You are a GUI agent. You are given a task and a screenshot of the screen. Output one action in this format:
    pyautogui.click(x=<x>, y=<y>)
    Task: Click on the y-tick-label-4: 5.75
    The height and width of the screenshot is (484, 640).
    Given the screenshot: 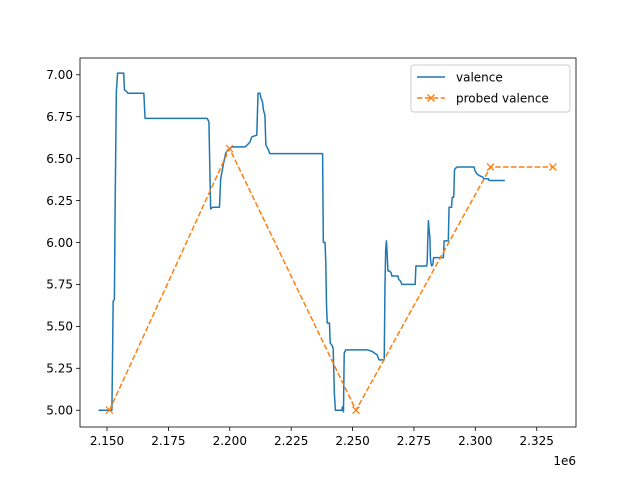 What is the action you would take?
    pyautogui.click(x=59, y=285)
    